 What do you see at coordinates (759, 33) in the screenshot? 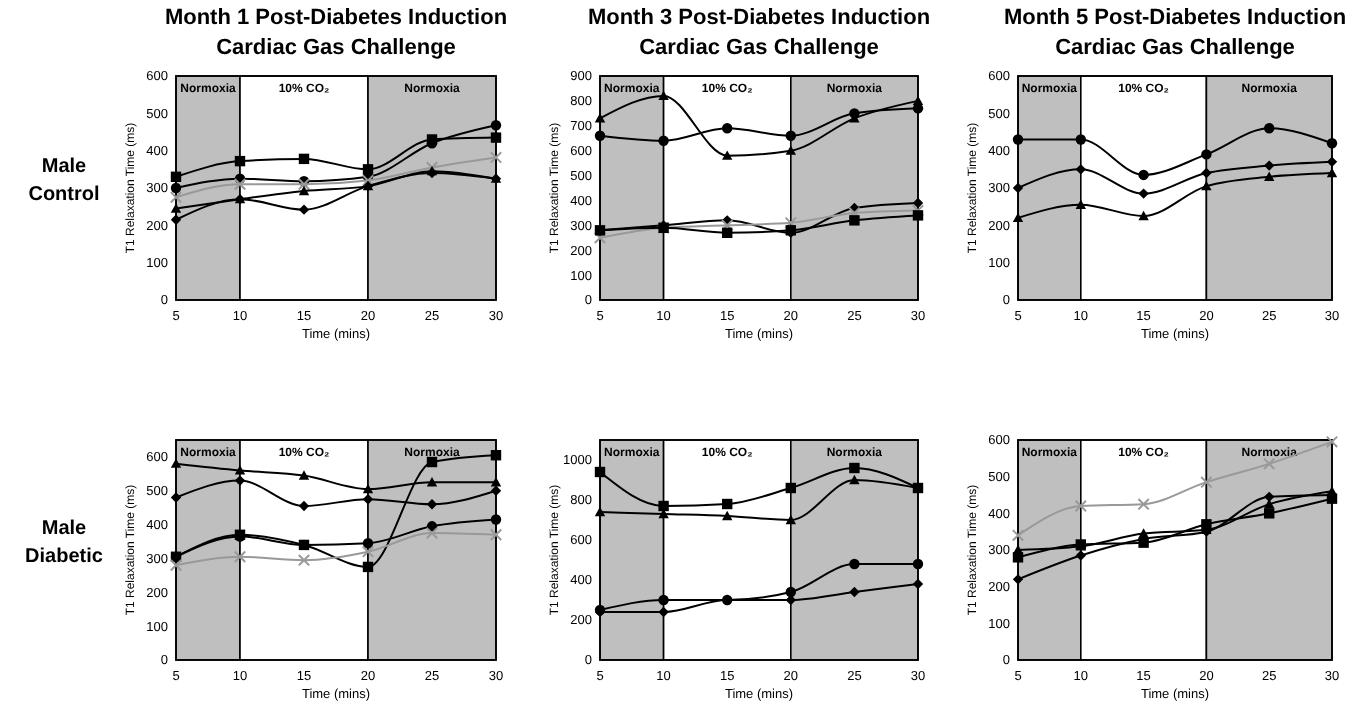
I see `chart-title: Month 3 Post-Diabetes Induction Cardiac Gas Challenge` at bounding box center [759, 33].